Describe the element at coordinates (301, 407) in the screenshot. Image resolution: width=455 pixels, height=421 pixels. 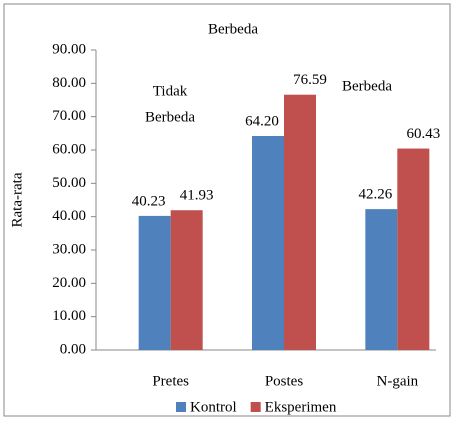
I see `legend-label: Eksperimen` at that location.